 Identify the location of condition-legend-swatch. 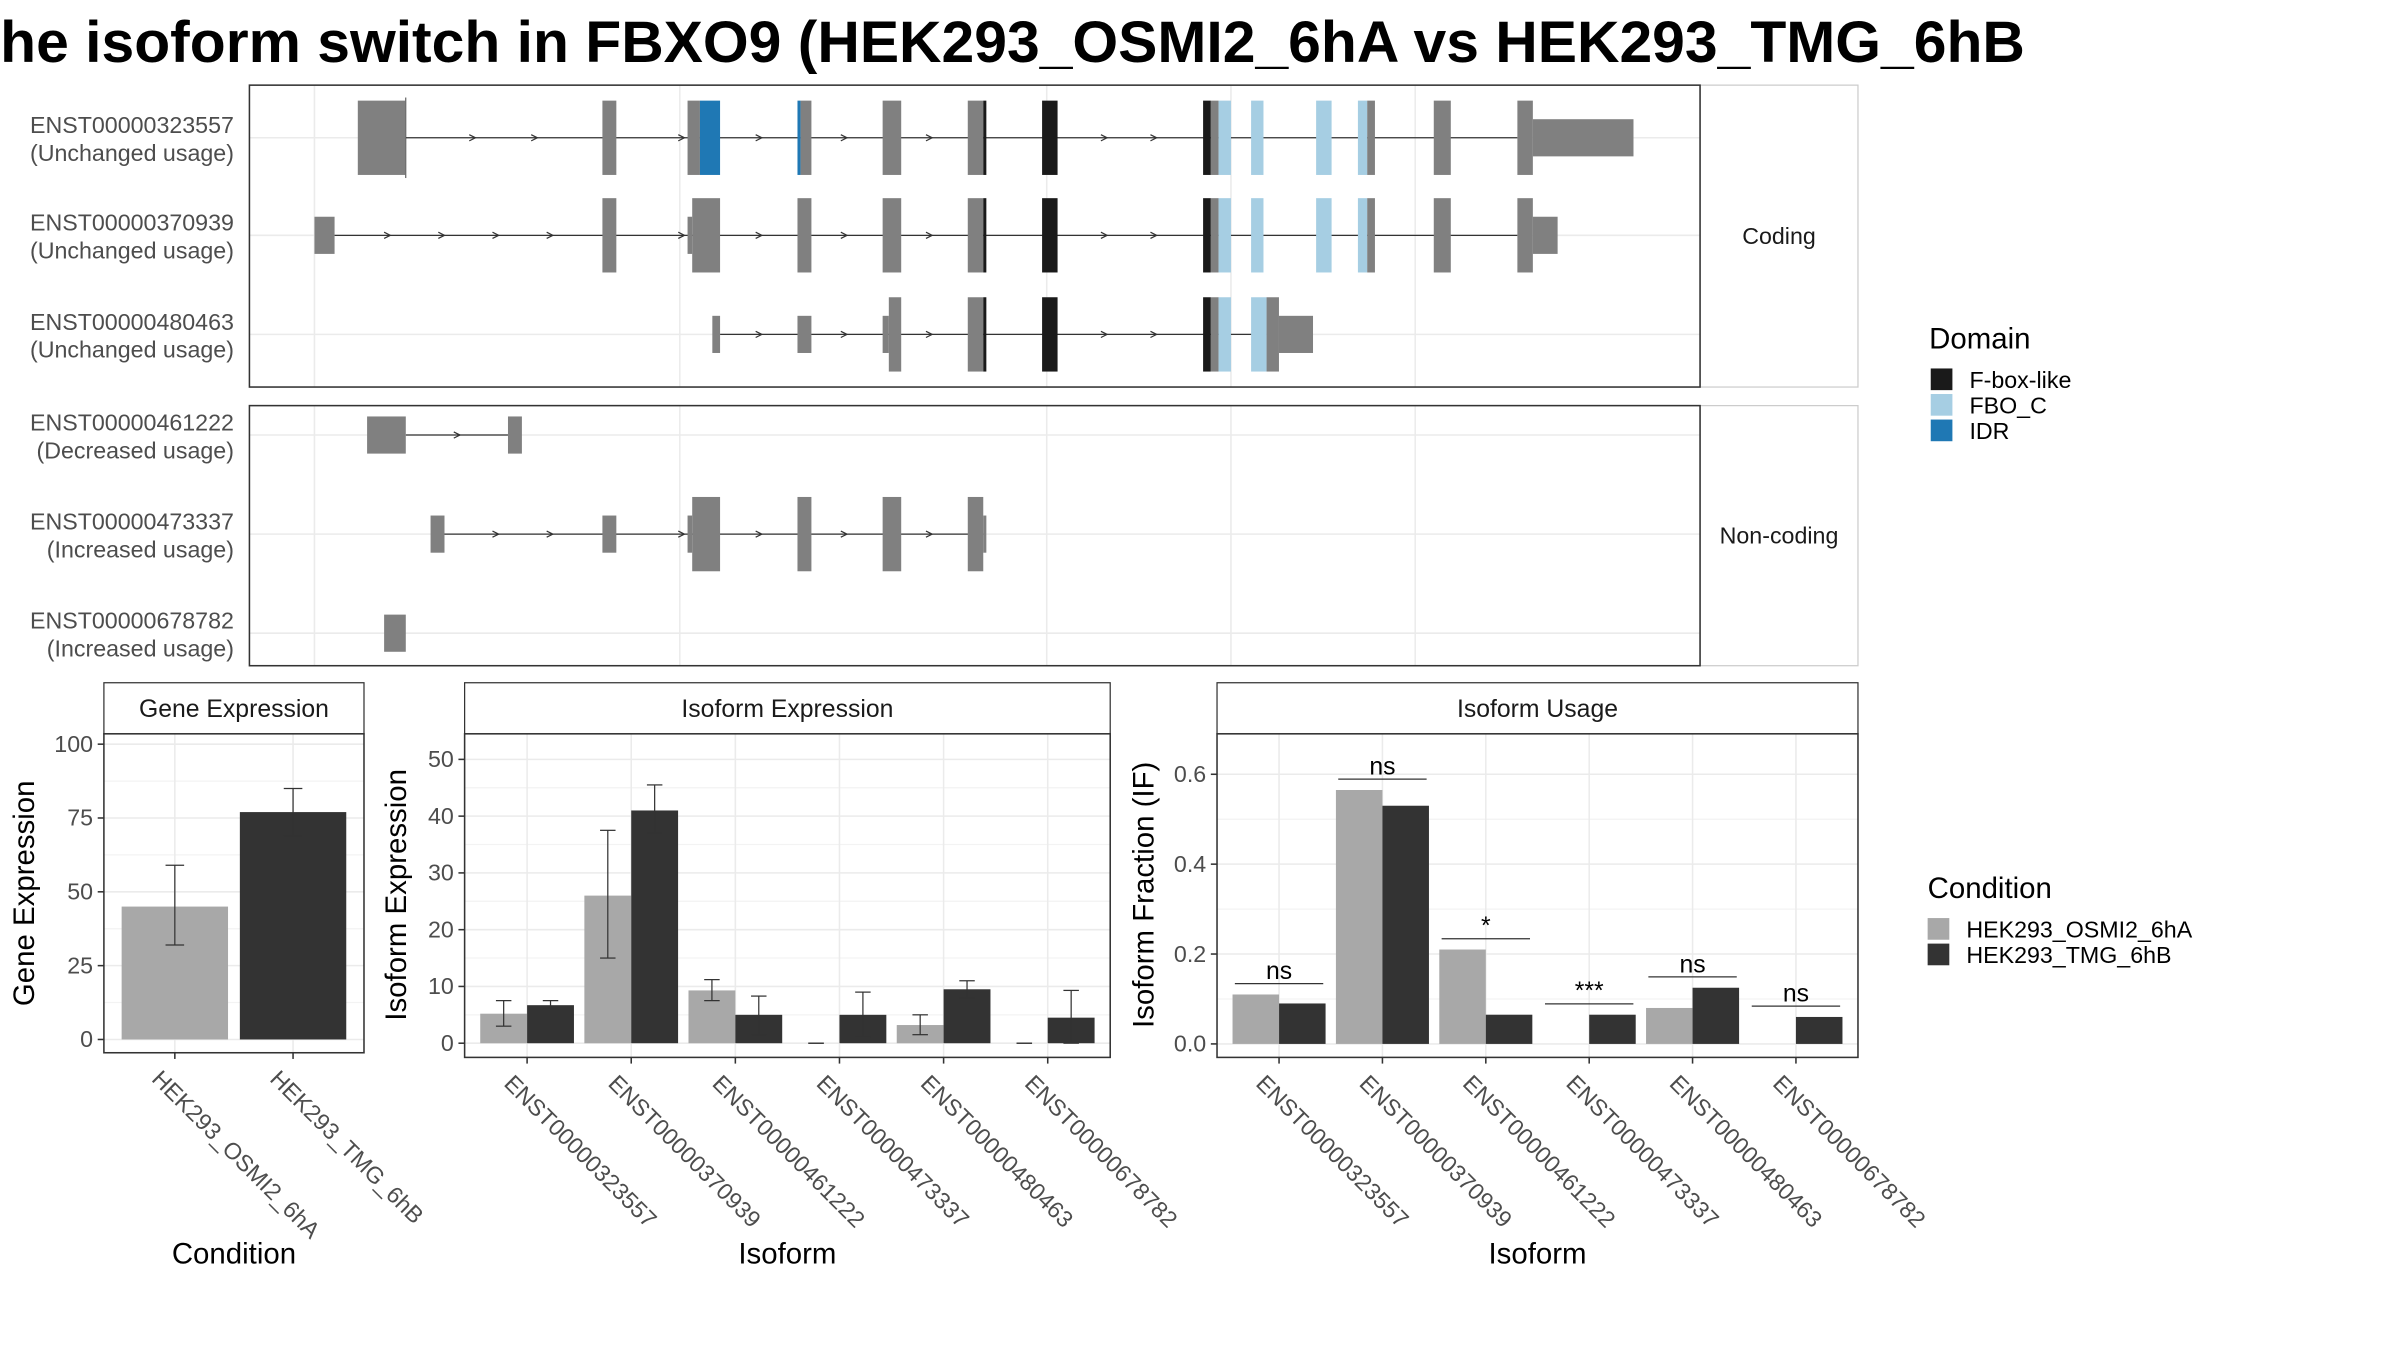
(1938, 954).